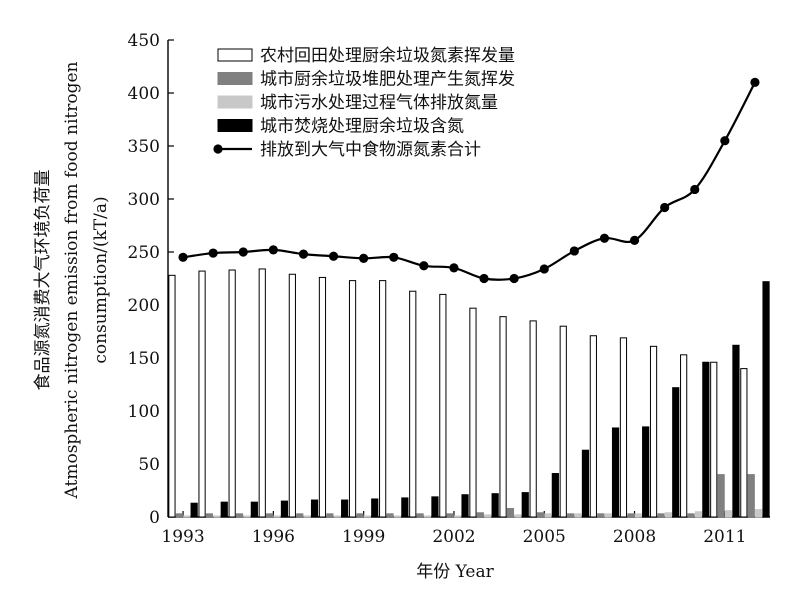  What do you see at coordinates (473, 412) in the screenshot?
I see `bar-s0-2003` at bounding box center [473, 412].